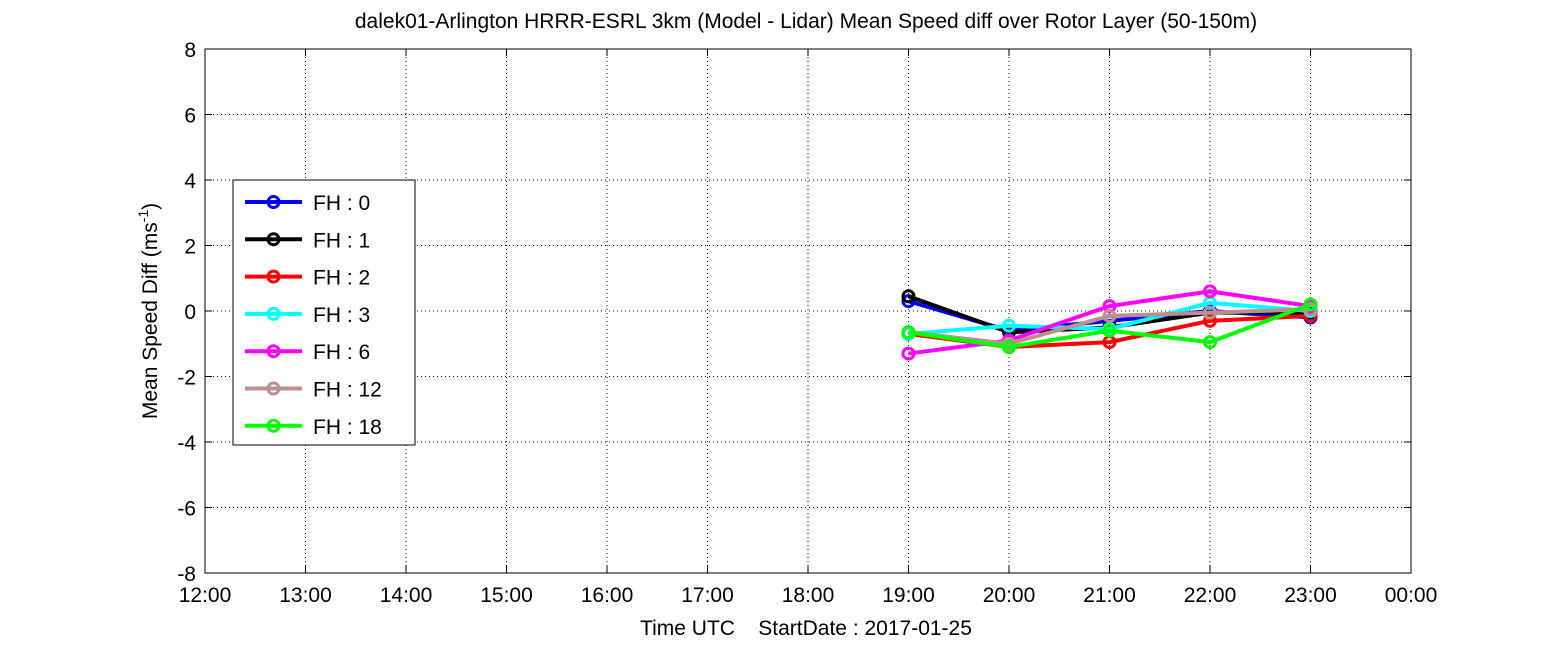 The width and height of the screenshot is (1559, 656). What do you see at coordinates (150, 206) in the screenshot?
I see `y-axis-label-suffix: )` at bounding box center [150, 206].